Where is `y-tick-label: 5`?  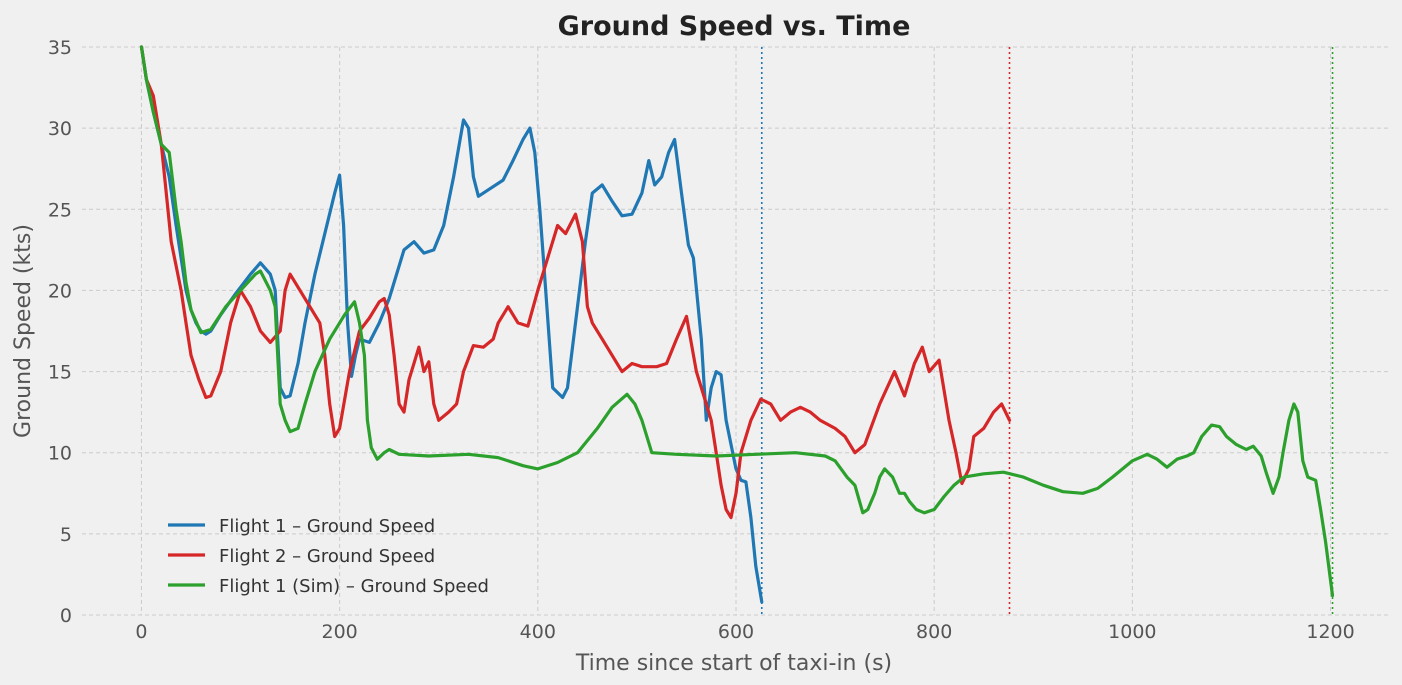
y-tick-label: 5 is located at coordinates (66, 535).